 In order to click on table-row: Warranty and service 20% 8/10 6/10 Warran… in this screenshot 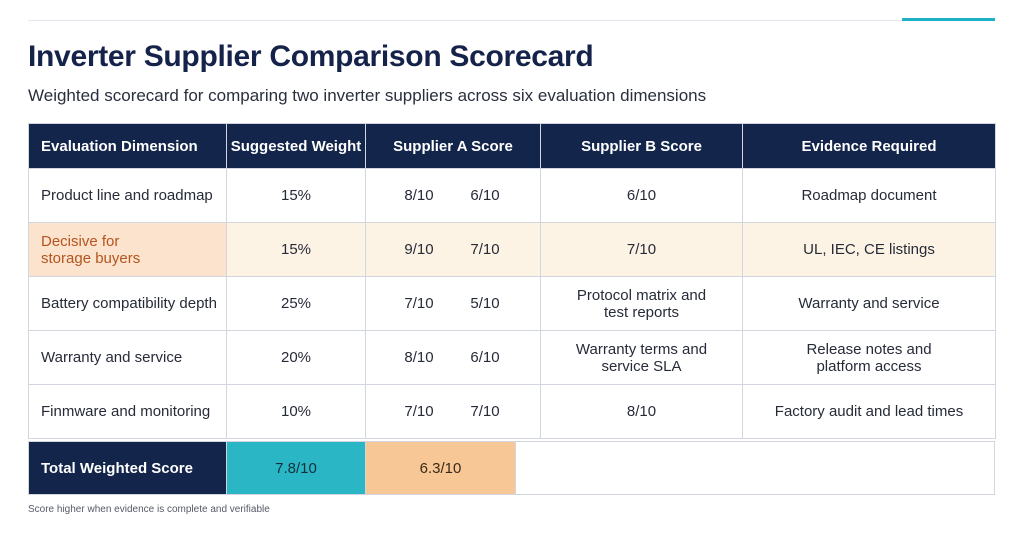, I will do `click(512, 357)`.